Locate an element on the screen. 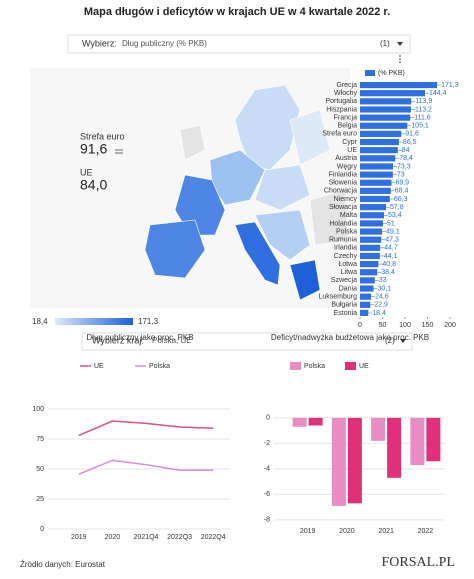  value-label: 113,2 is located at coordinates (423, 109).